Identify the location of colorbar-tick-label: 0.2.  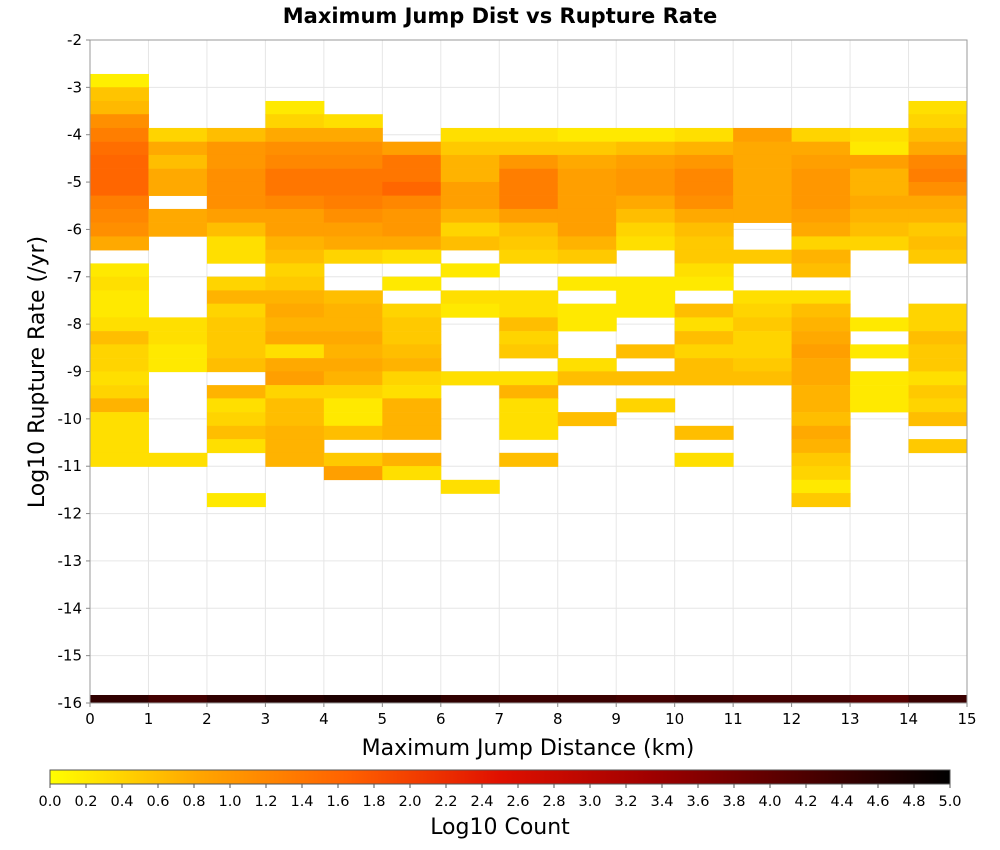
(85, 802).